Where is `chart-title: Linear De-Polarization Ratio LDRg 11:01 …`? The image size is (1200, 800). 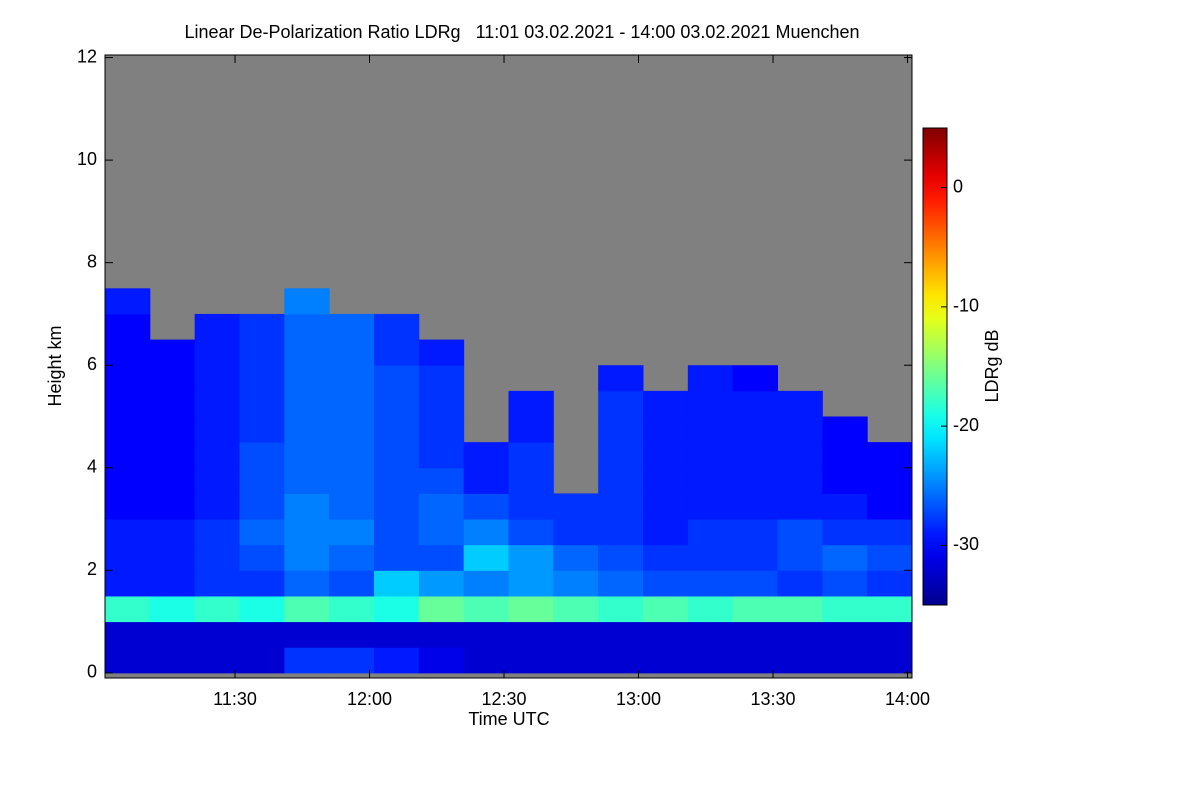 chart-title: Linear De-Polarization Ratio LDRg 11:01 … is located at coordinates (521, 32).